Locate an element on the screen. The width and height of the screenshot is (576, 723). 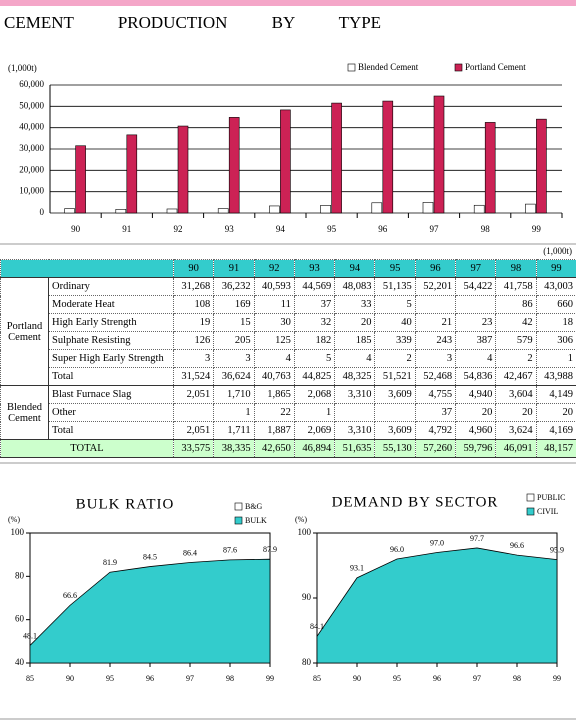
data-label: 96.0 is located at coordinates (397, 549).